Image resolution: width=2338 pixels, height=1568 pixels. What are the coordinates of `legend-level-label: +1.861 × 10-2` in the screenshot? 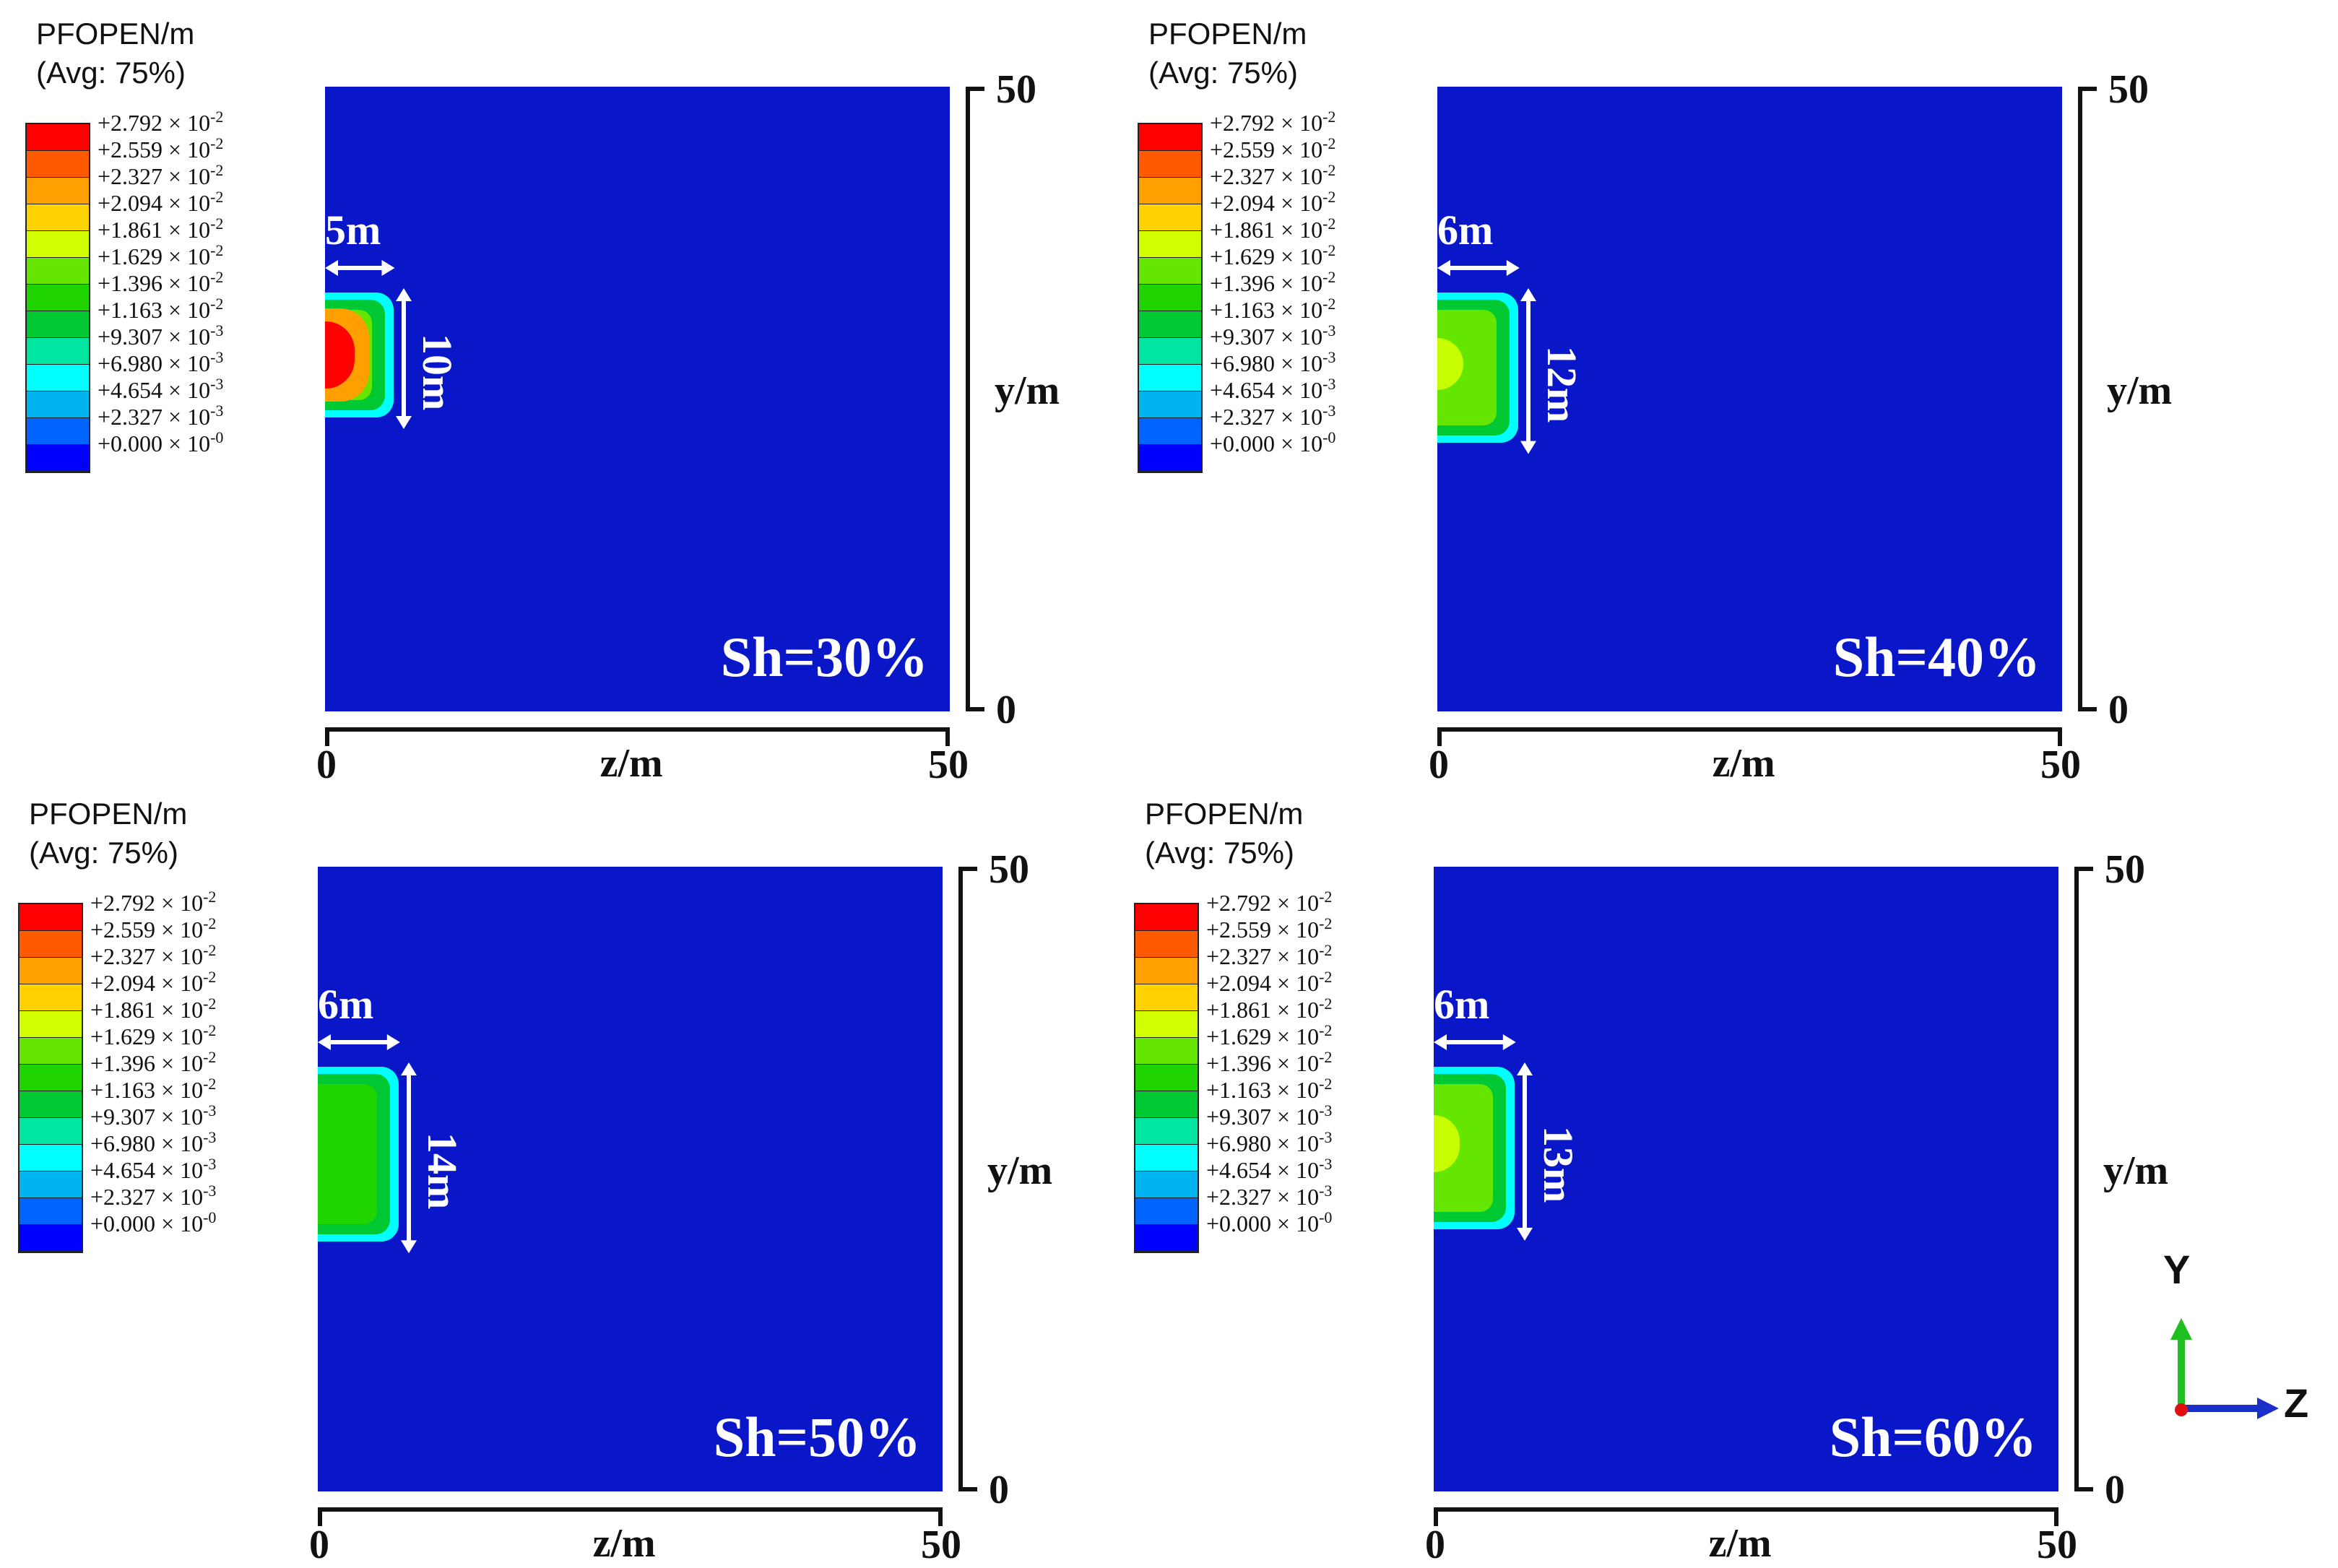 It's located at (1272, 230).